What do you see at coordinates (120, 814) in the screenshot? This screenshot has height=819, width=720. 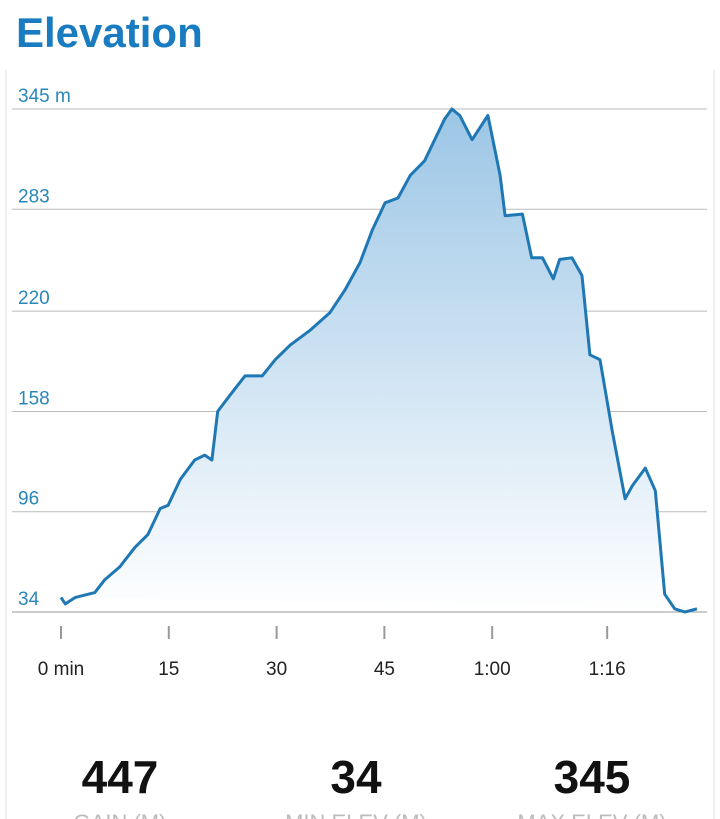 I see `stat-label: GAIN (M)` at bounding box center [120, 814].